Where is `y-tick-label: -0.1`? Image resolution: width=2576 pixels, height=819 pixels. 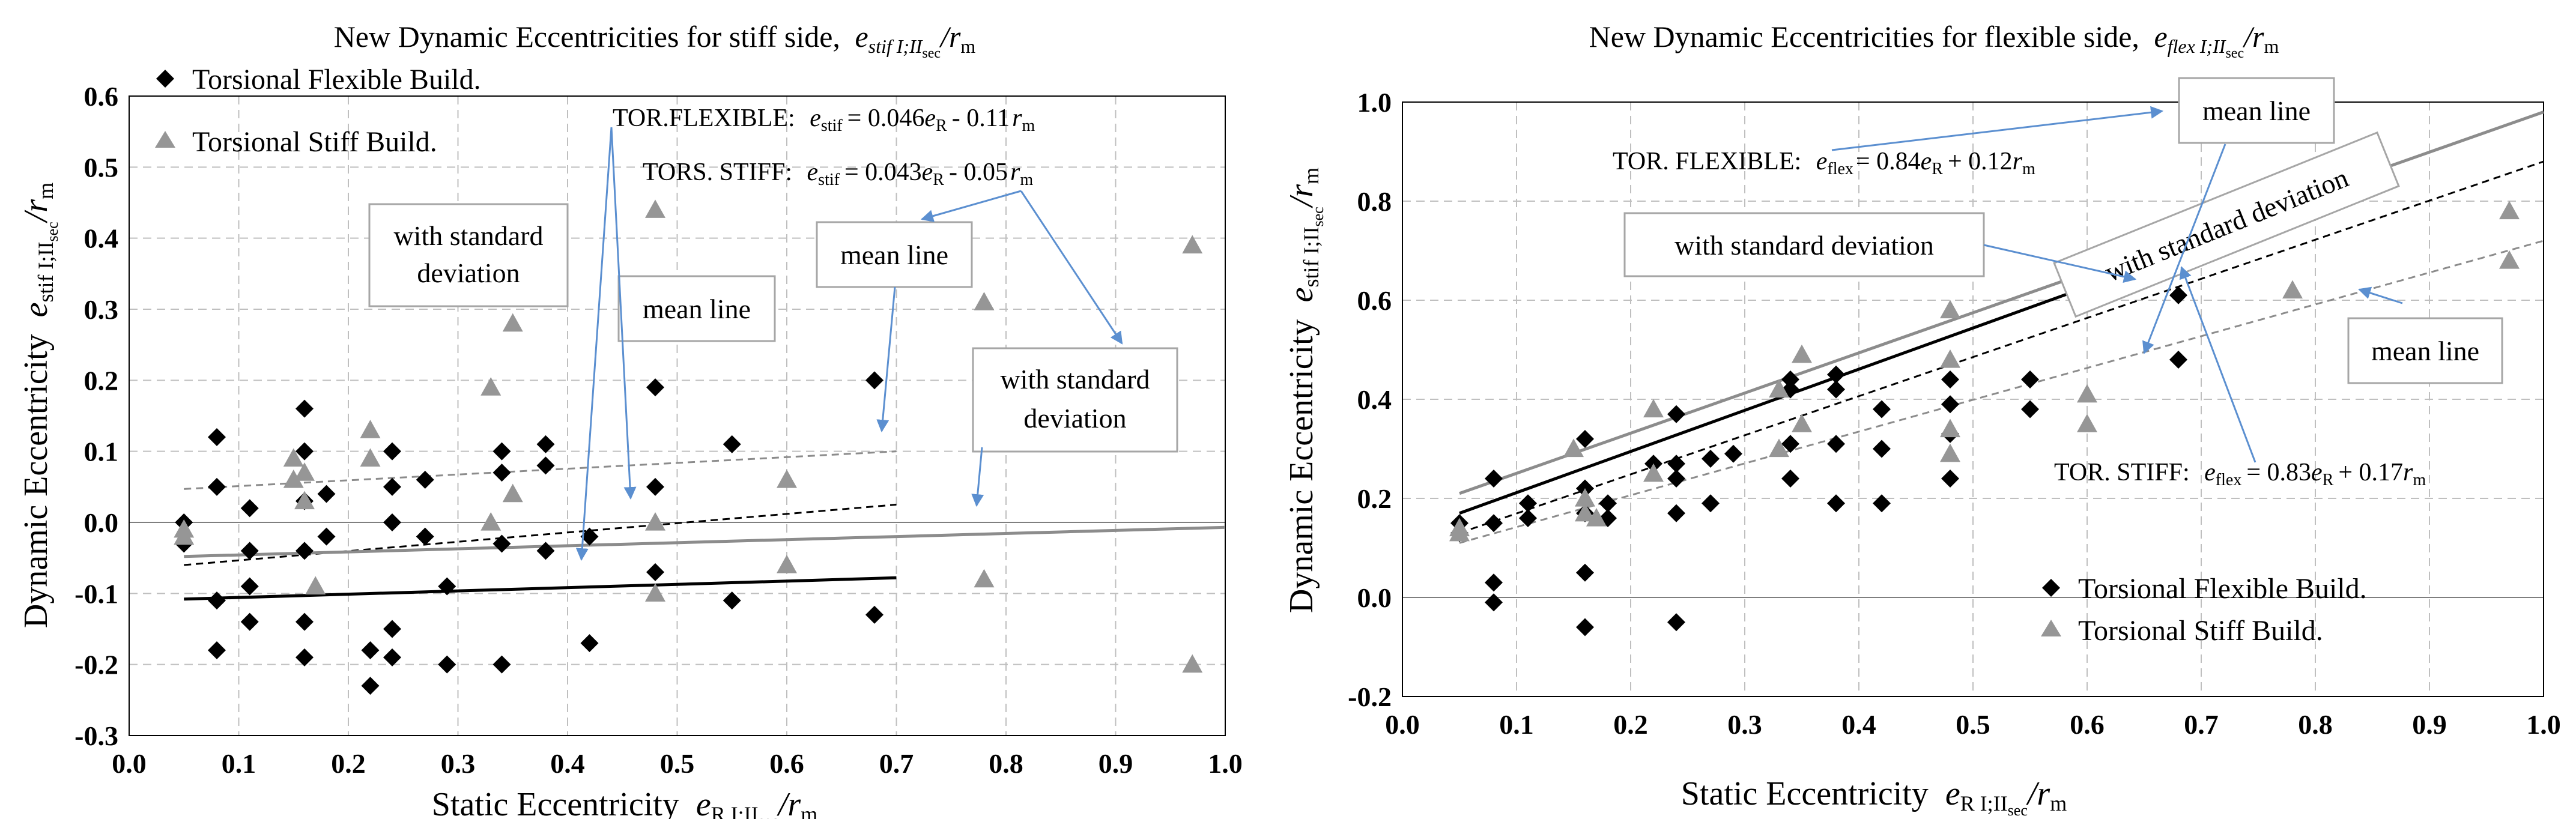
y-tick-label: -0.1 is located at coordinates (96, 593).